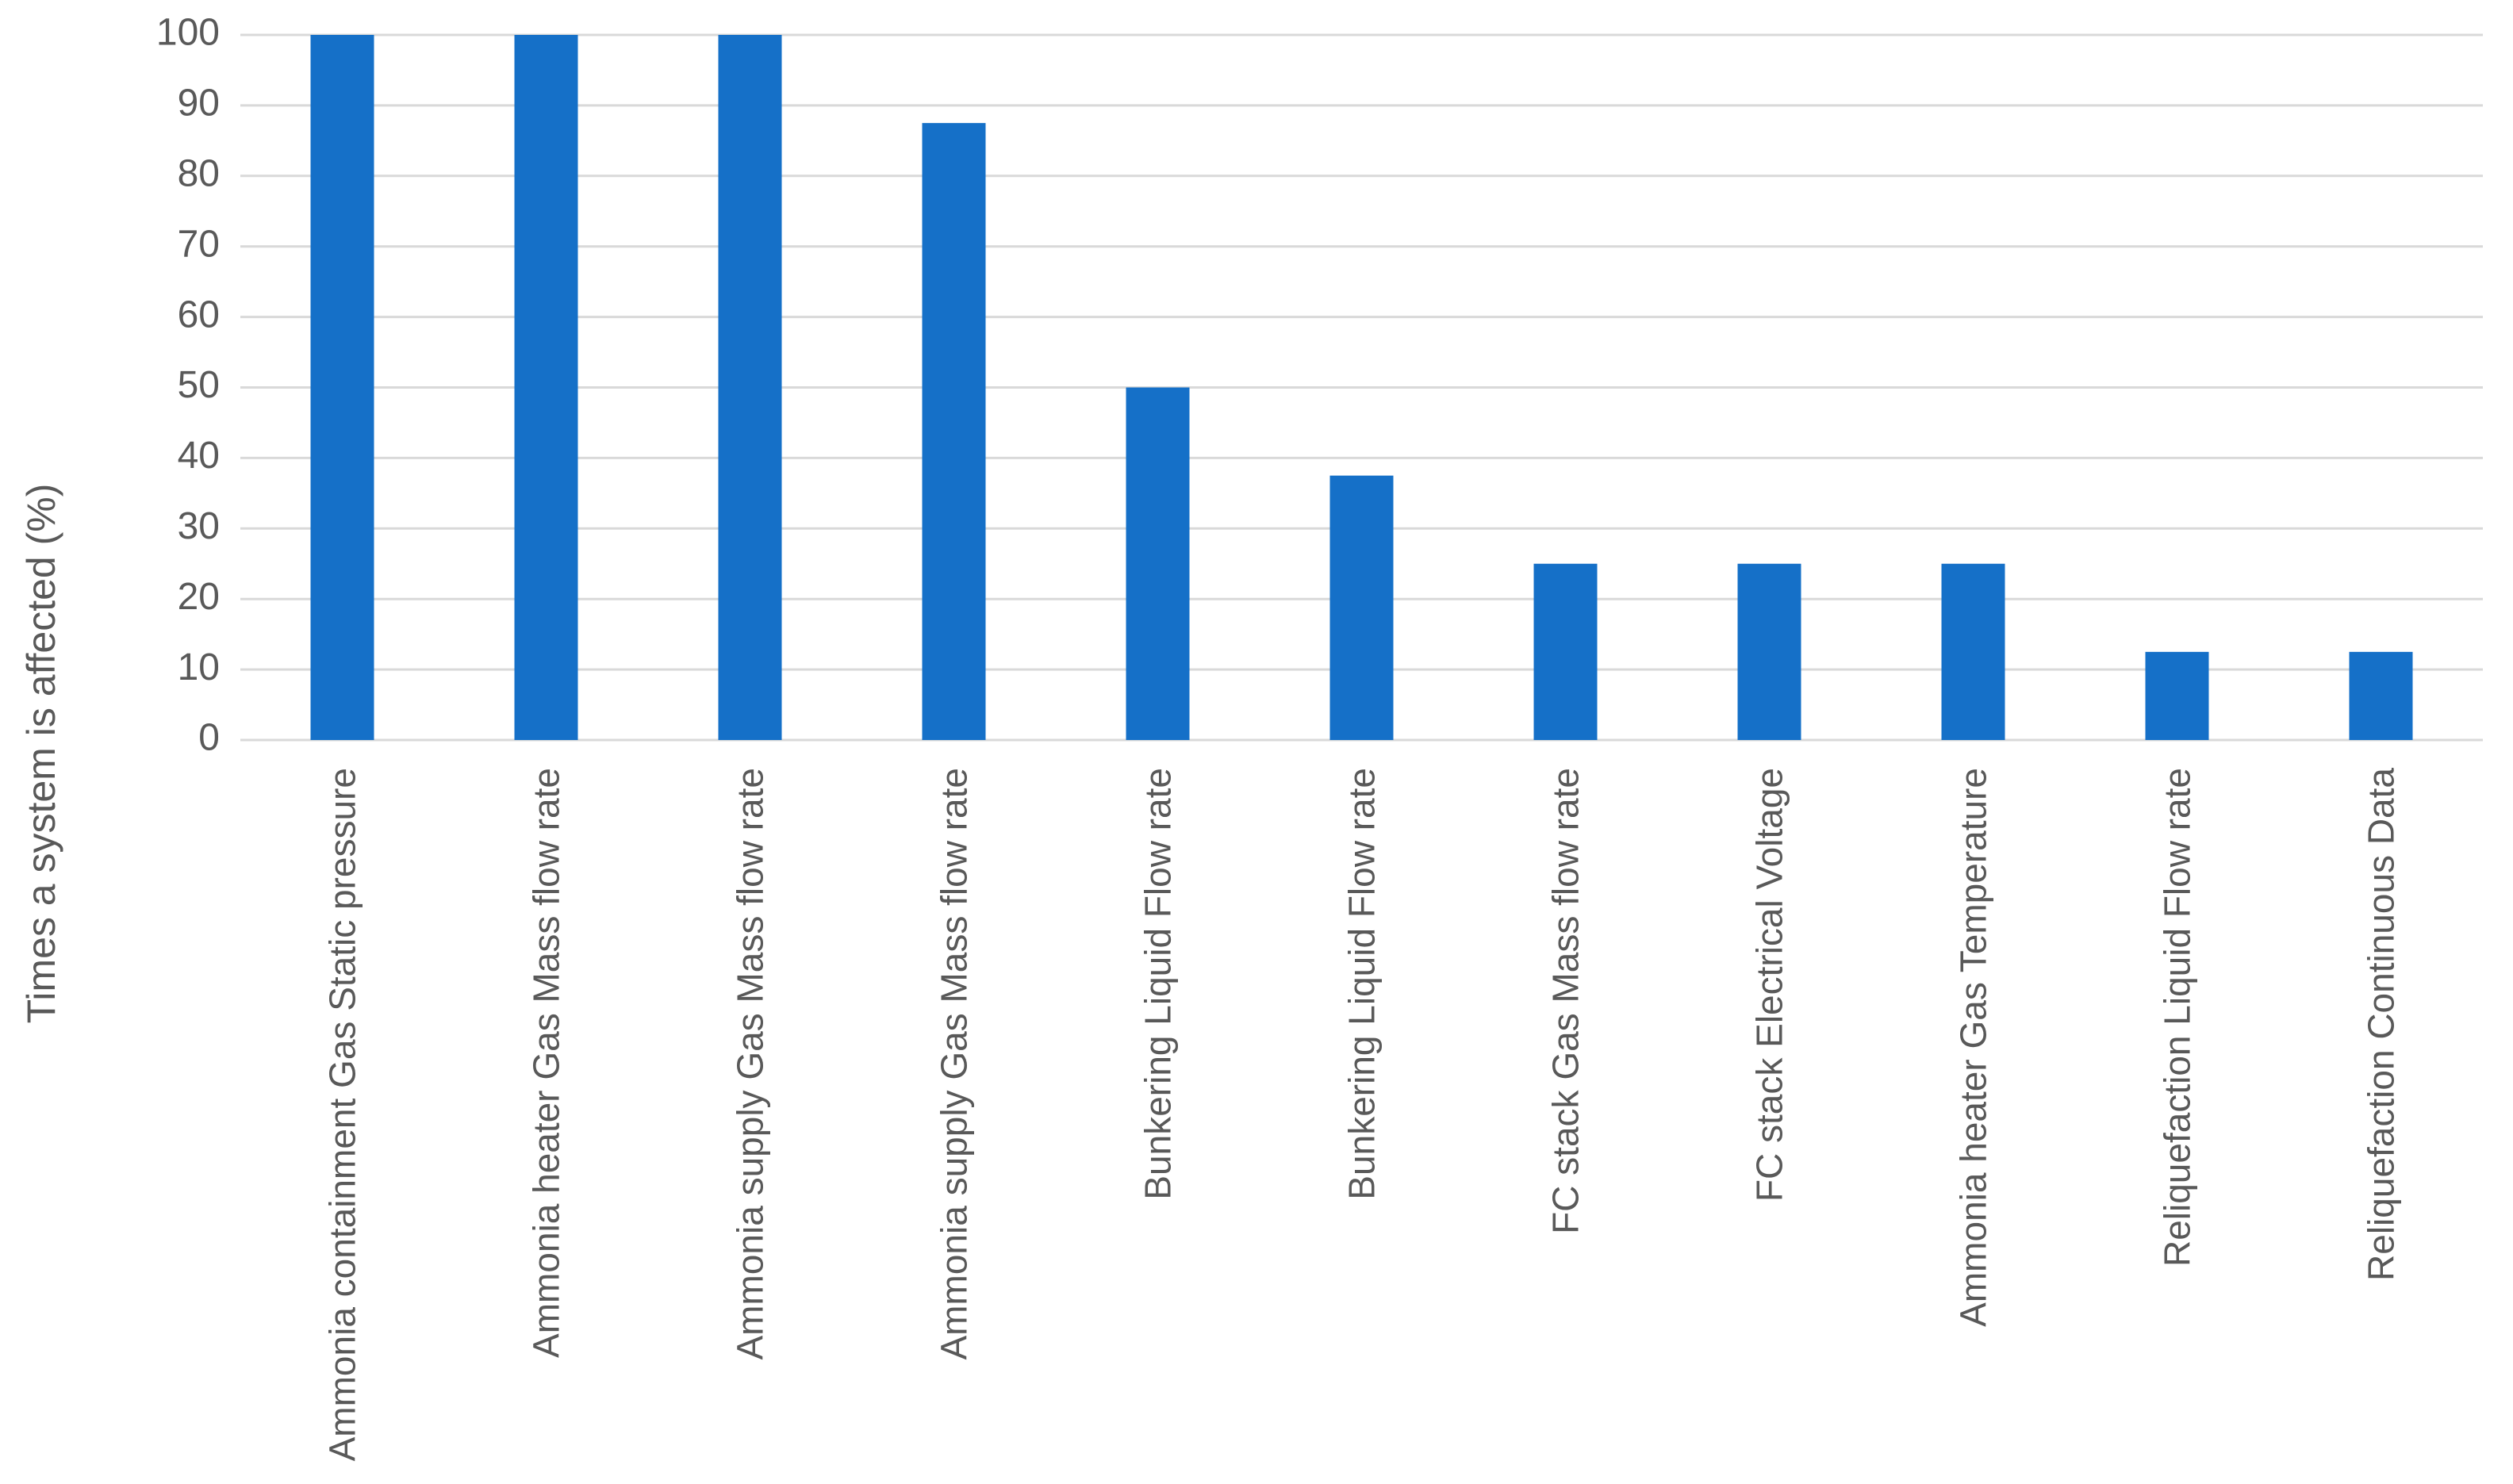 The width and height of the screenshot is (2513, 1484). Describe the element at coordinates (2177, 1018) in the screenshot. I see `x-tick-label: Reliquefaction Liquid Flow rate` at that location.